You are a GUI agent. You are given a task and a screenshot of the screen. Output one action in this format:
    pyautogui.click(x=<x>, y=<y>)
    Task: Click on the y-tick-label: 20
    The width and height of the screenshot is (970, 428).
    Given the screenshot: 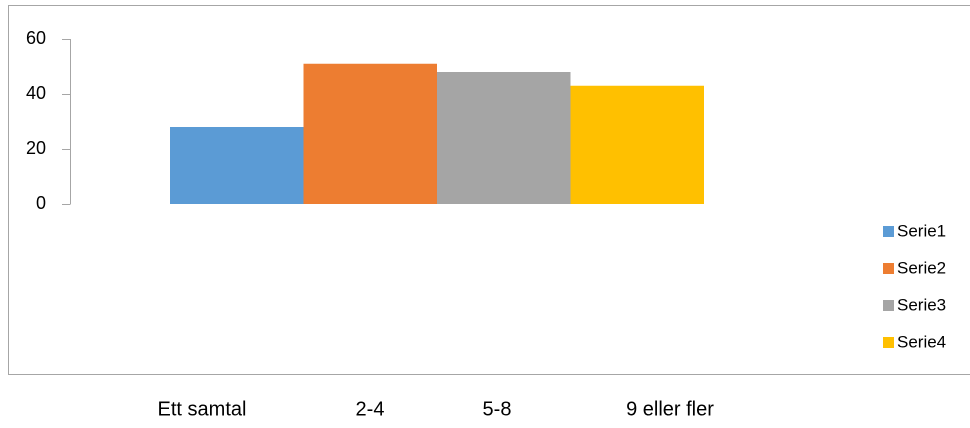 What is the action you would take?
    pyautogui.click(x=36, y=148)
    